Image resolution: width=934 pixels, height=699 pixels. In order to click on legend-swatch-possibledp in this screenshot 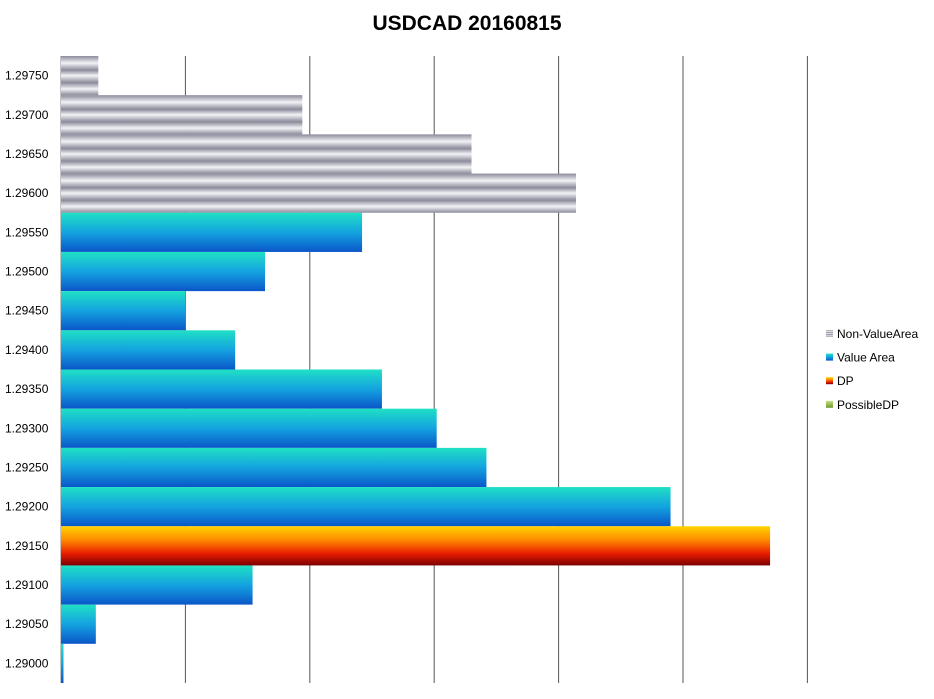, I will do `click(829, 404)`.